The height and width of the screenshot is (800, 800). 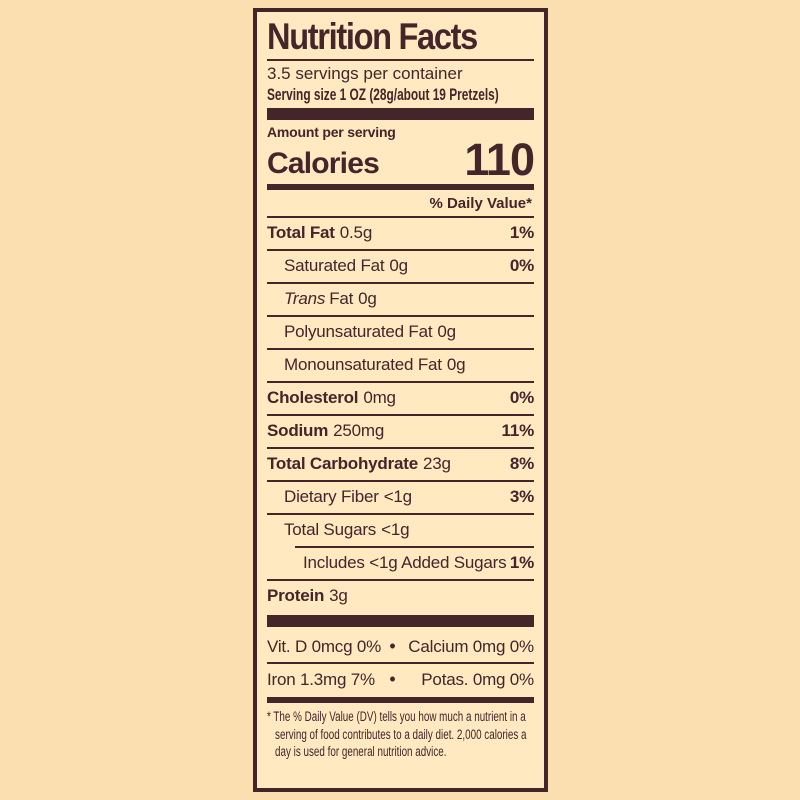 What do you see at coordinates (499, 159) in the screenshot?
I see `calories-value: 110` at bounding box center [499, 159].